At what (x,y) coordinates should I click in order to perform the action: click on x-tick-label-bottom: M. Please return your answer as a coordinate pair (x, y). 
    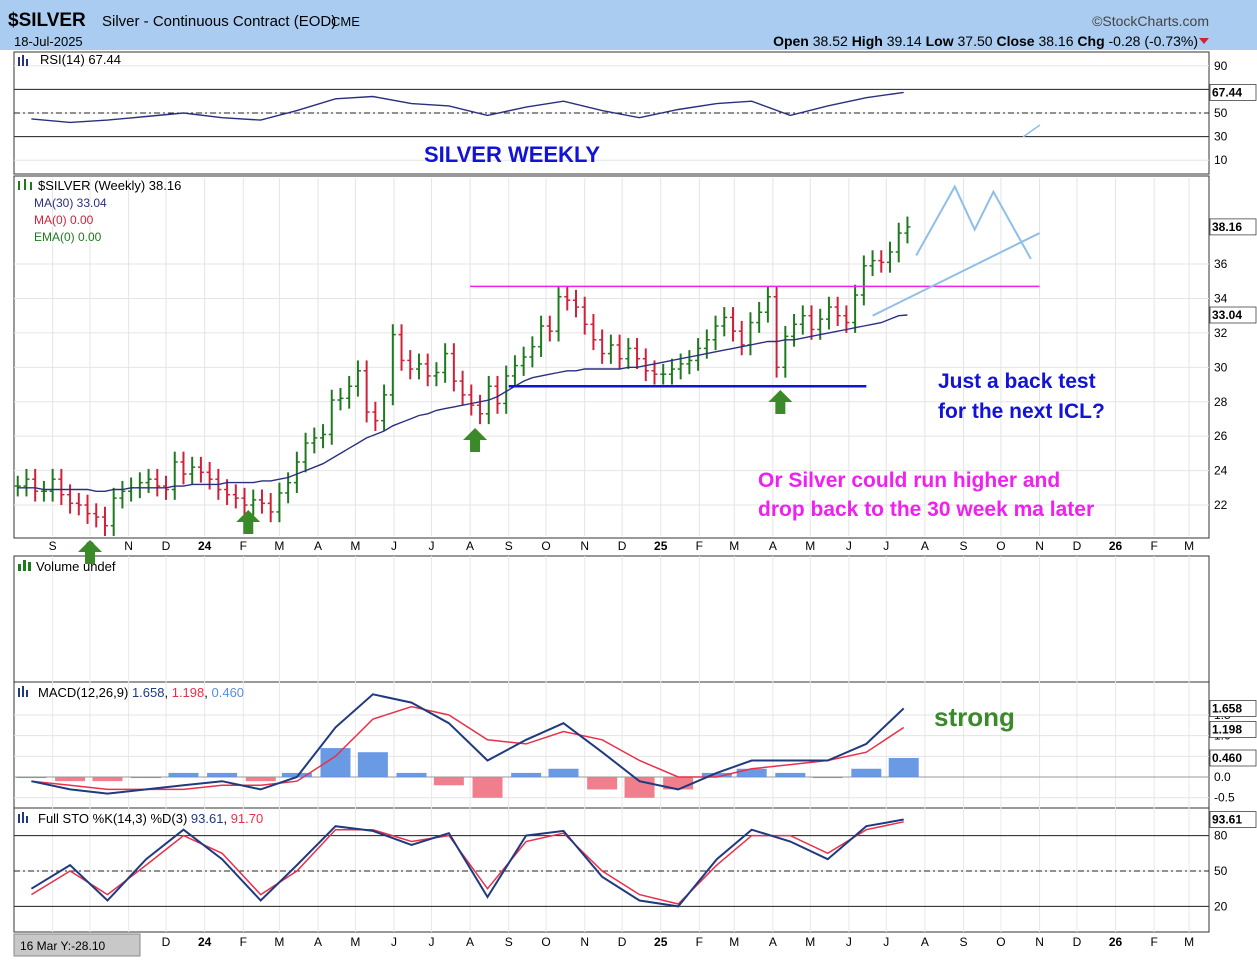
    Looking at the image, I should click on (279, 942).